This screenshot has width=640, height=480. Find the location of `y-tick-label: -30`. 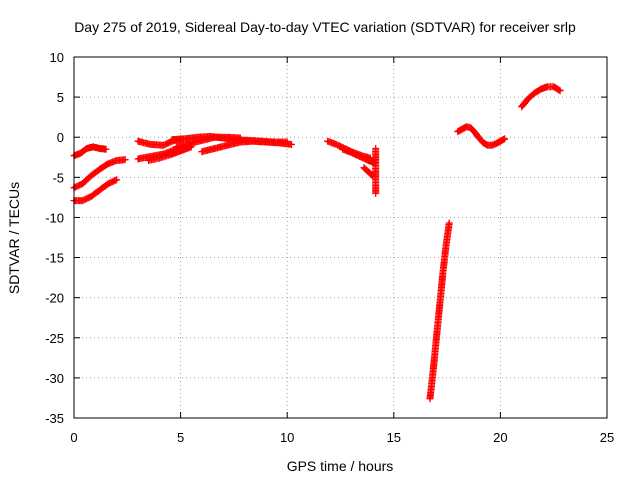

y-tick-label: -30 is located at coordinates (54, 378).